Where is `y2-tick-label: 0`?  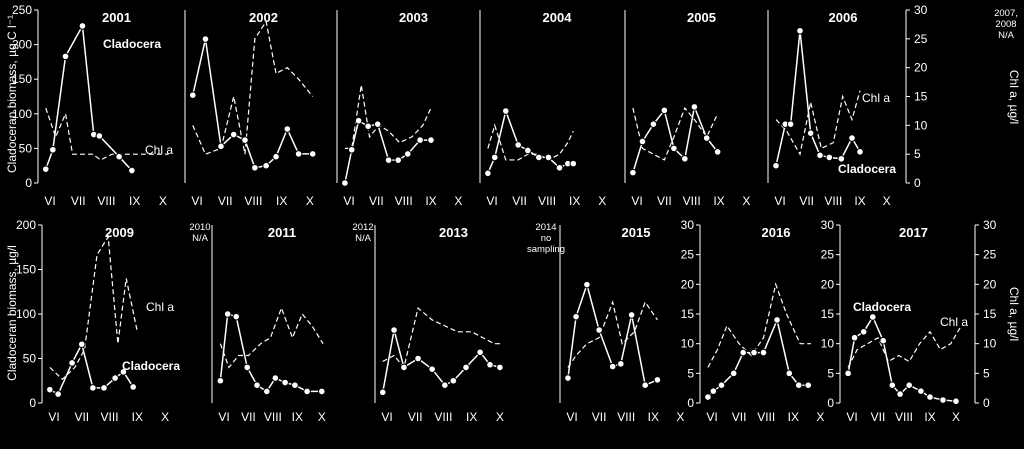 y2-tick-label: 0 is located at coordinates (986, 403).